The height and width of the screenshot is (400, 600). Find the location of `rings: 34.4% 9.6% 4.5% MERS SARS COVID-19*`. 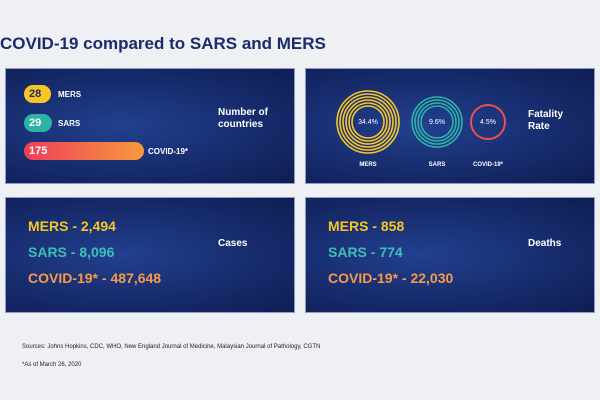

rings: 34.4% 9.6% 4.5% MERS SARS COVID-19* is located at coordinates (421, 129).